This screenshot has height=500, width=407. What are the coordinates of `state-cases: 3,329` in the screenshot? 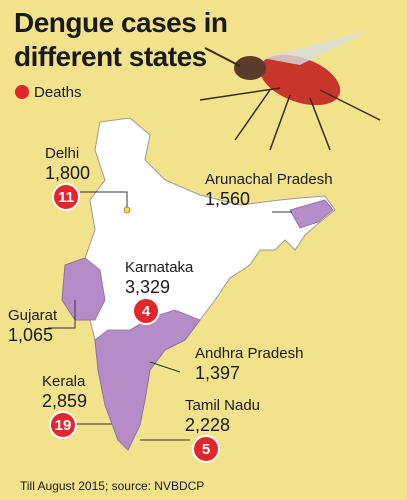 It's located at (147, 287).